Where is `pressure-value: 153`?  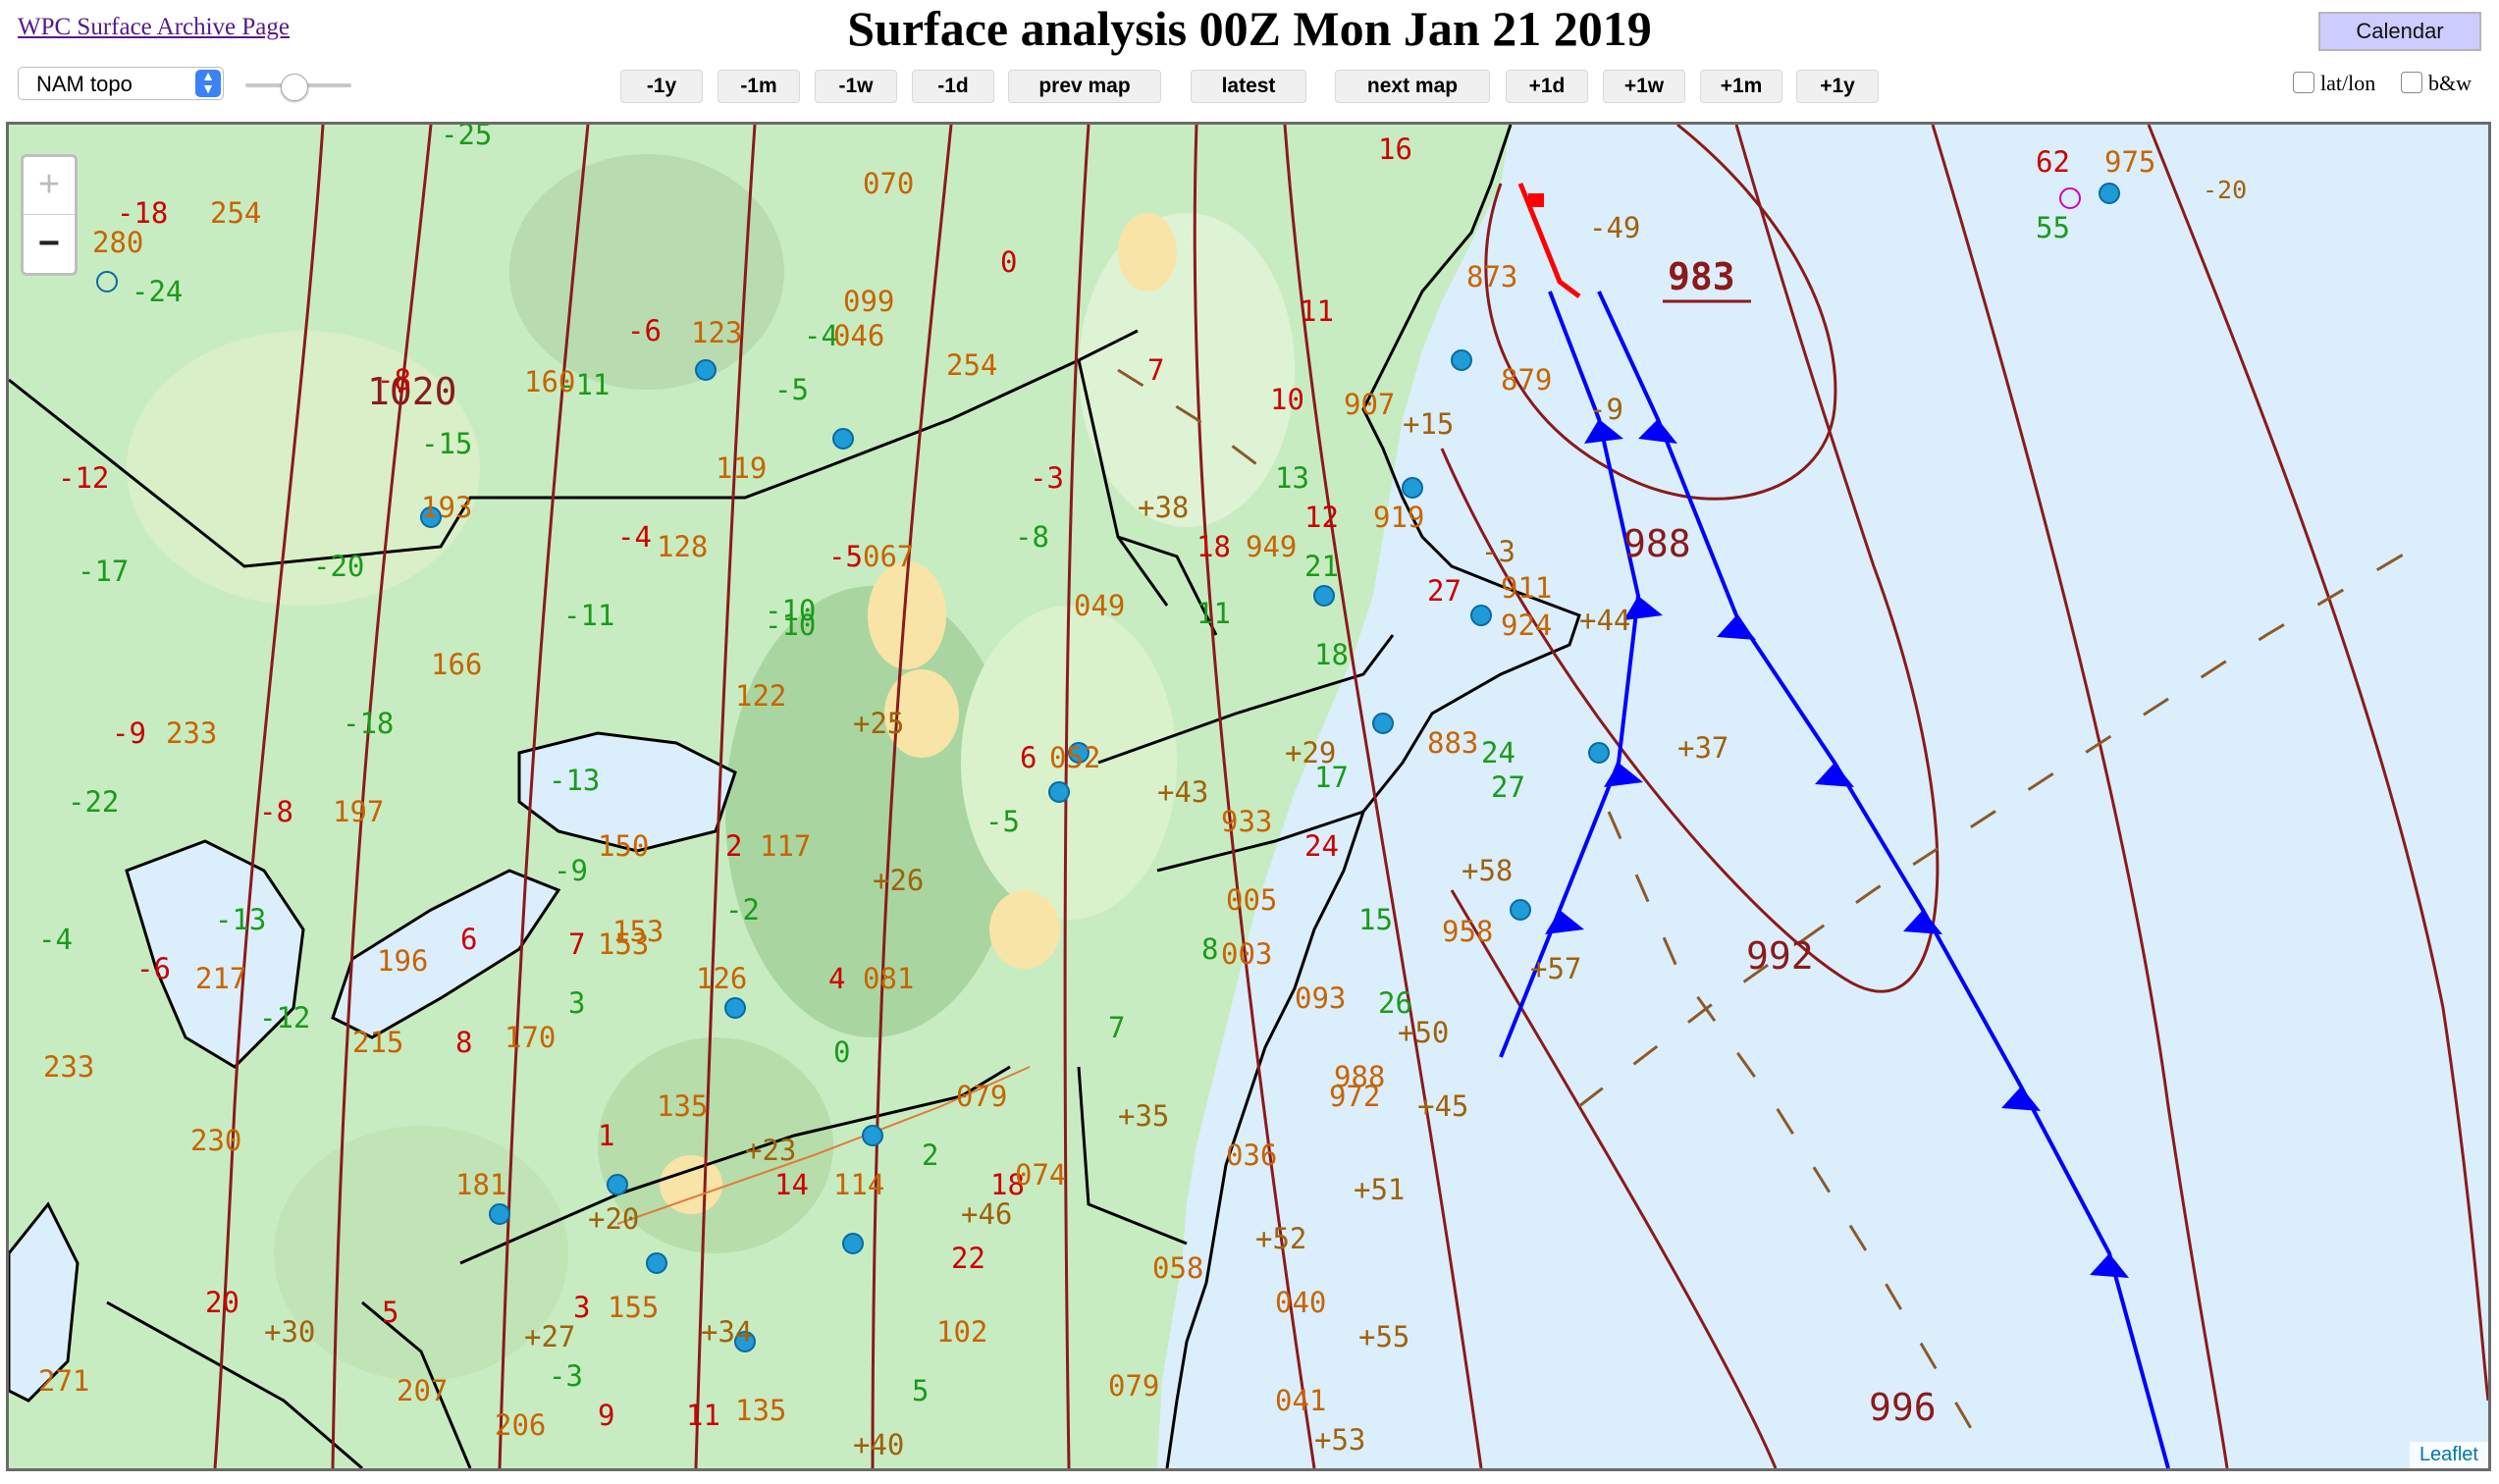
pressure-value: 153 is located at coordinates (638, 931).